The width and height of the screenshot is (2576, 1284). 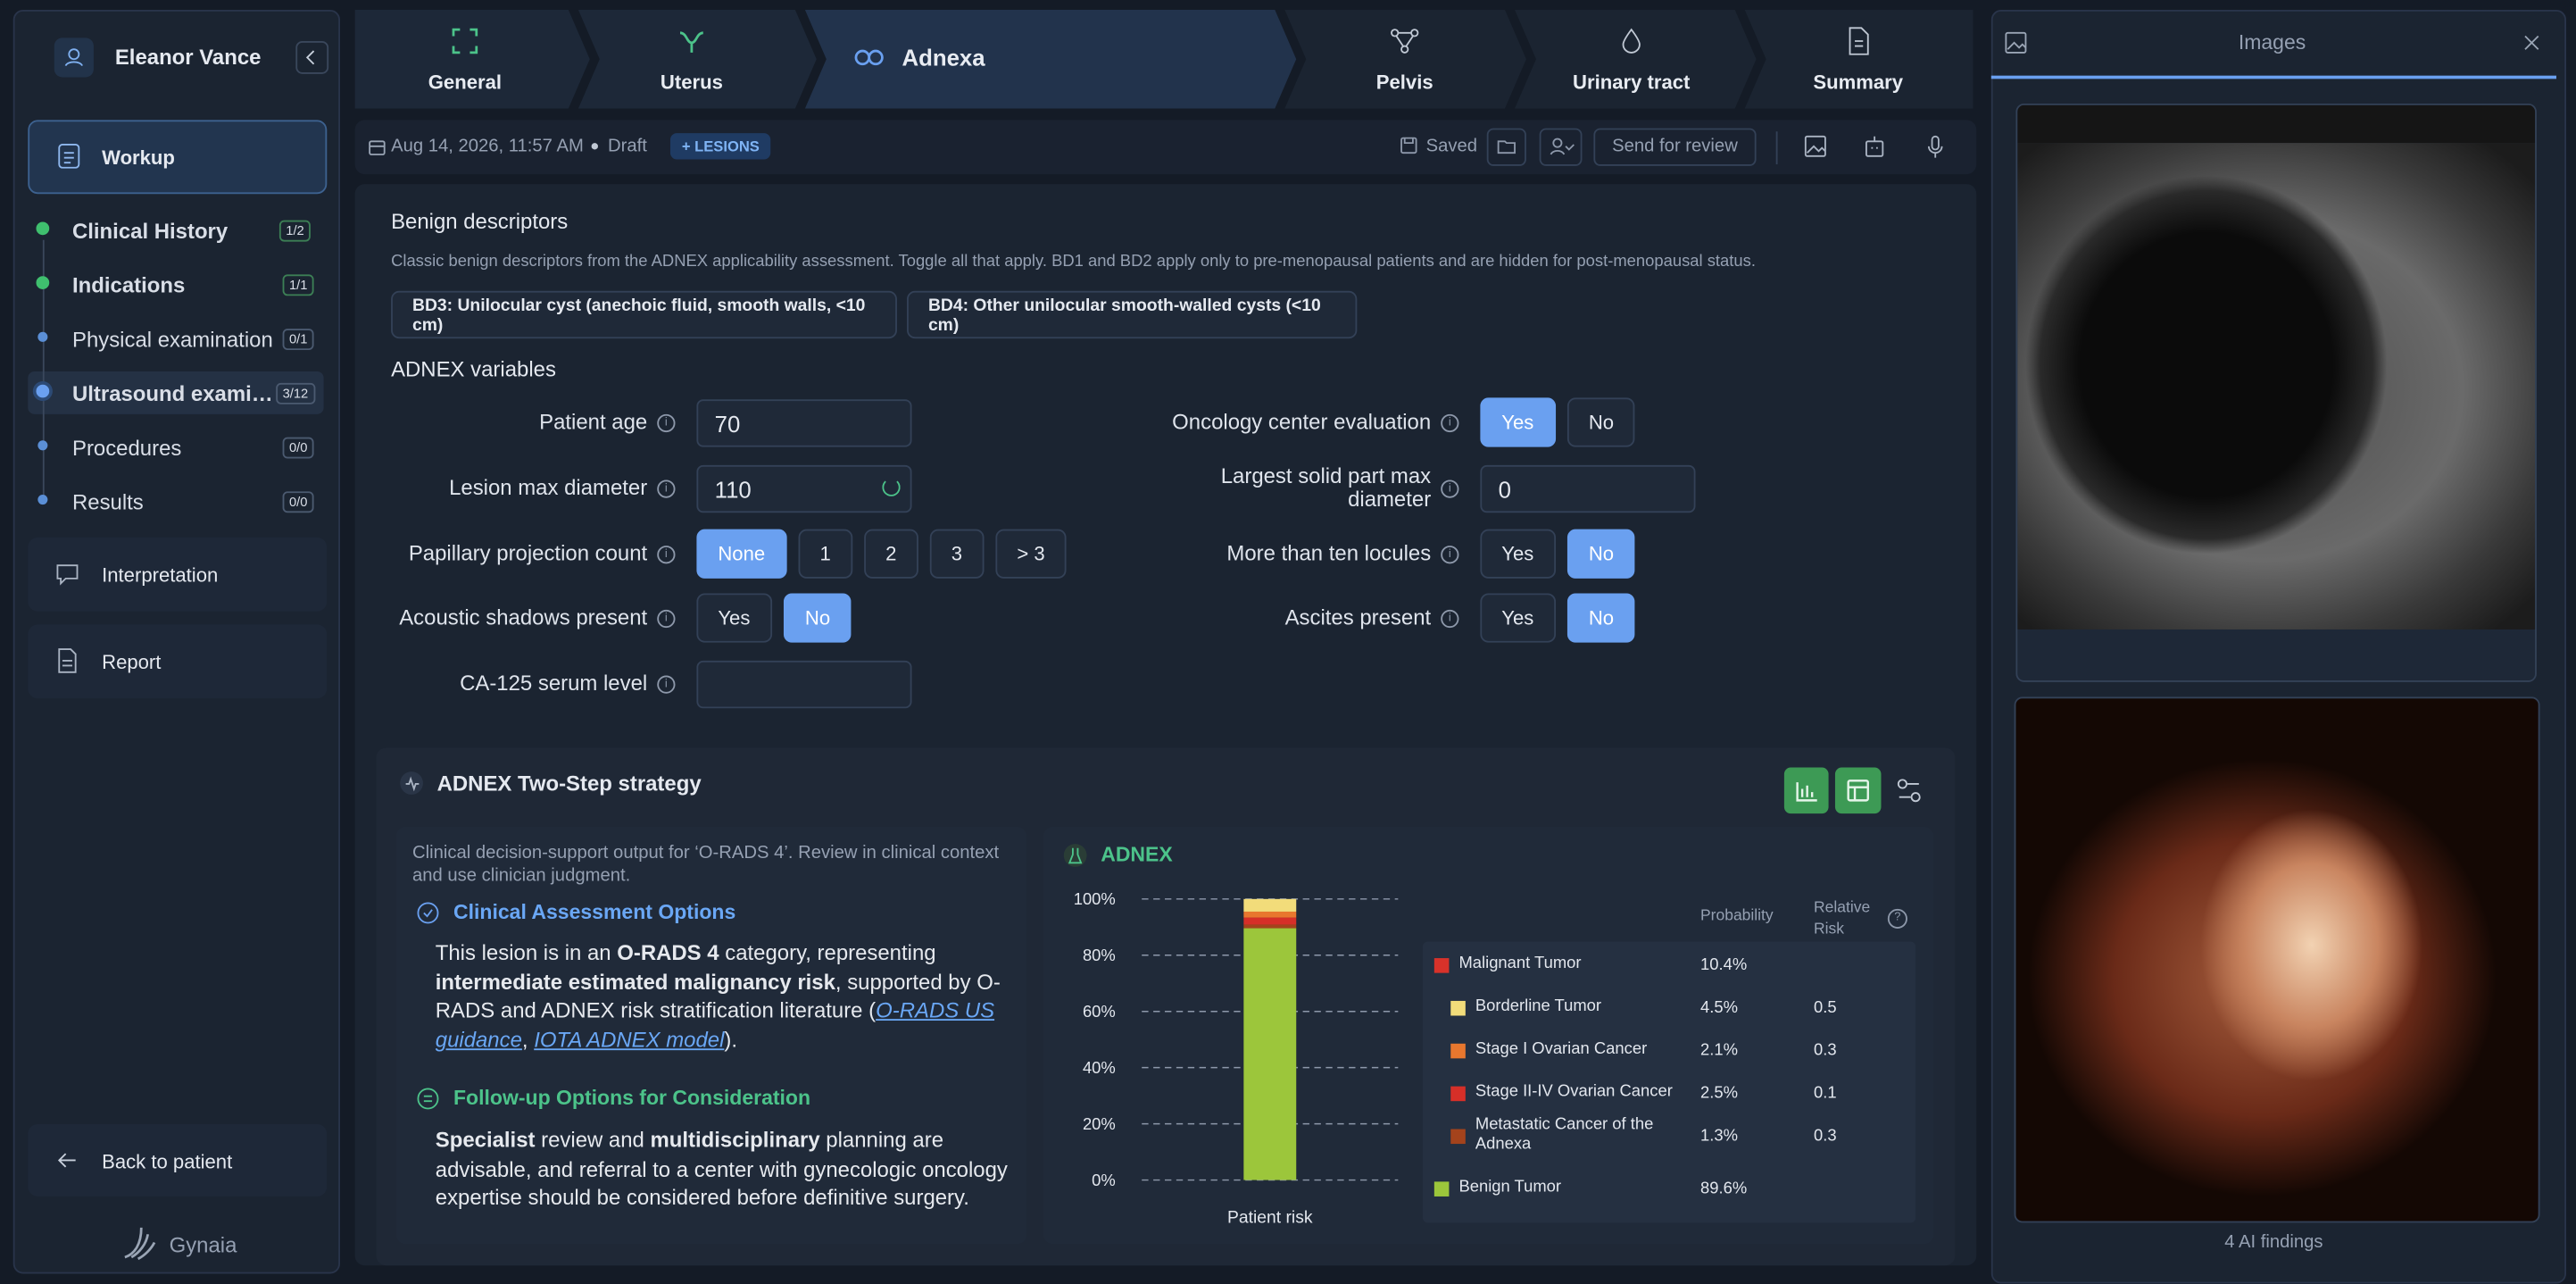 I want to click on option-button: 3, so click(x=957, y=554).